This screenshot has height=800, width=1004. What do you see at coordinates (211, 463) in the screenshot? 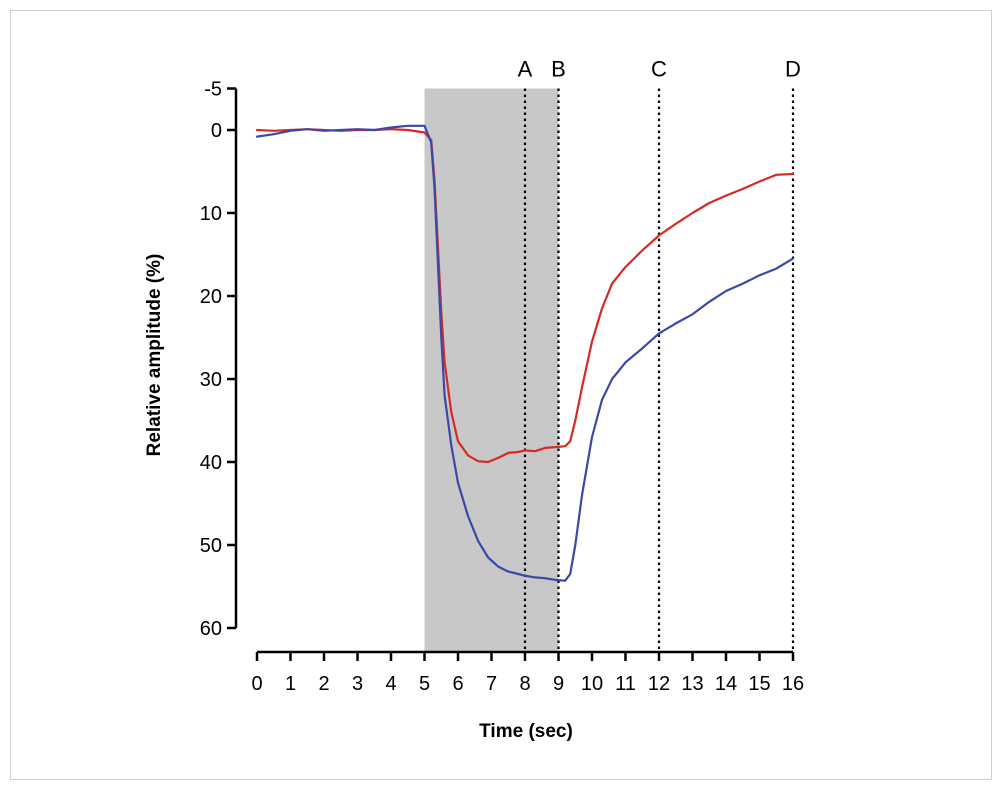
I see `y-tick-label: 40` at bounding box center [211, 463].